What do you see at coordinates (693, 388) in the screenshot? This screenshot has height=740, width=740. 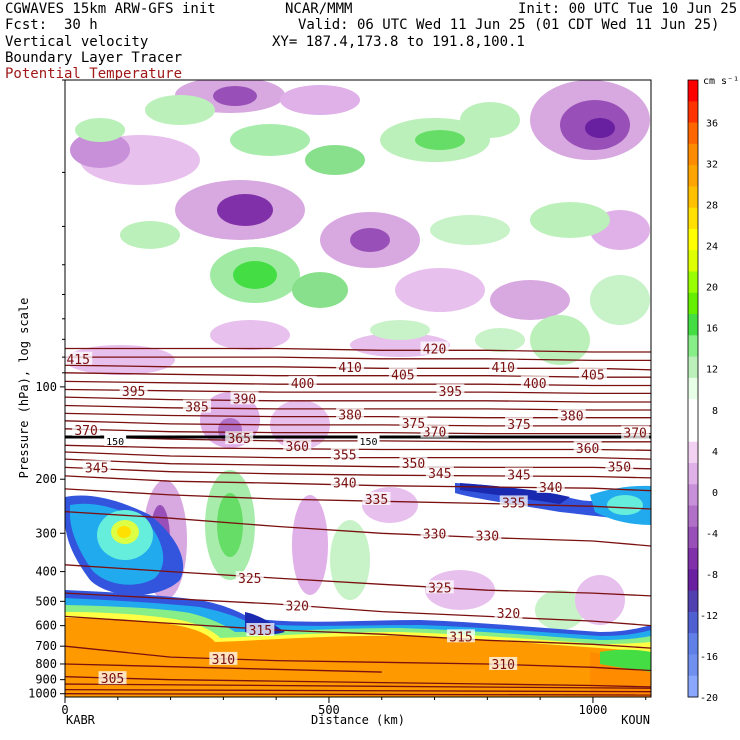 I see `colorbar-frame` at bounding box center [693, 388].